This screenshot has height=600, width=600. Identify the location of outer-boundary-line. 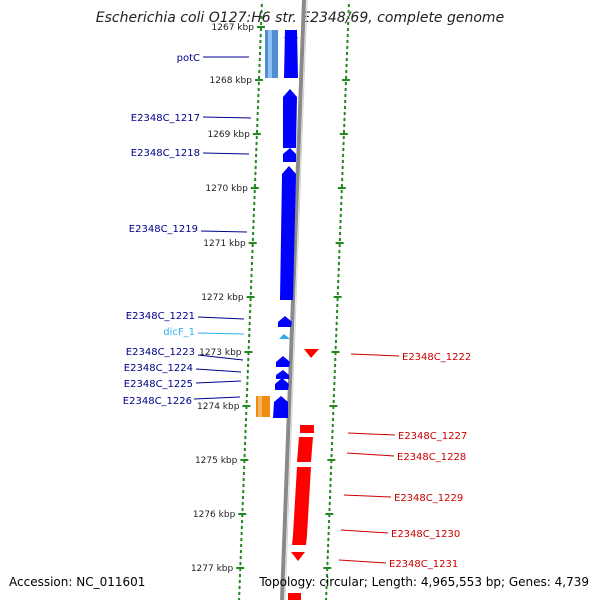
(296, 300).